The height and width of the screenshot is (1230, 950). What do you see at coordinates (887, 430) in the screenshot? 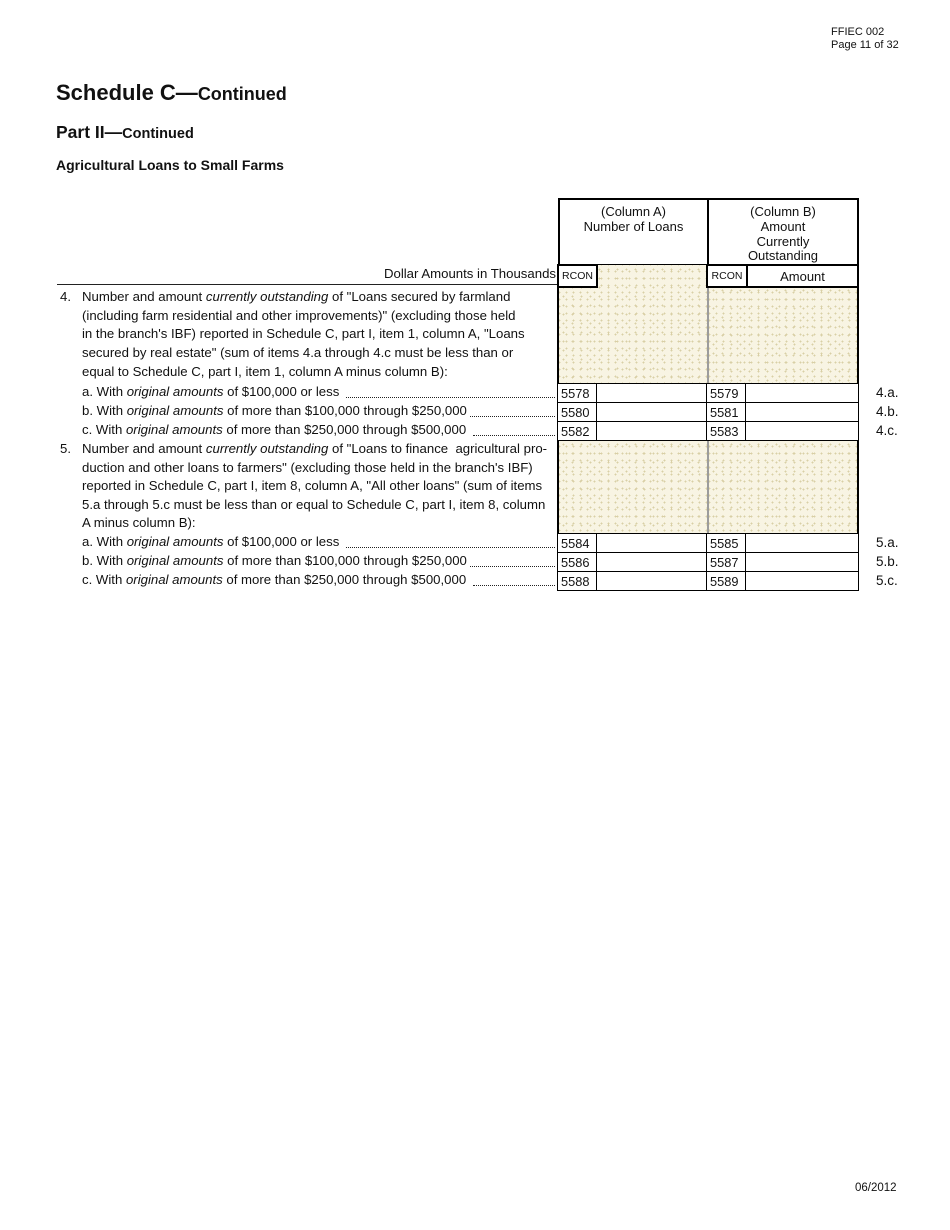
I see `row-reference: 4.c.` at bounding box center [887, 430].